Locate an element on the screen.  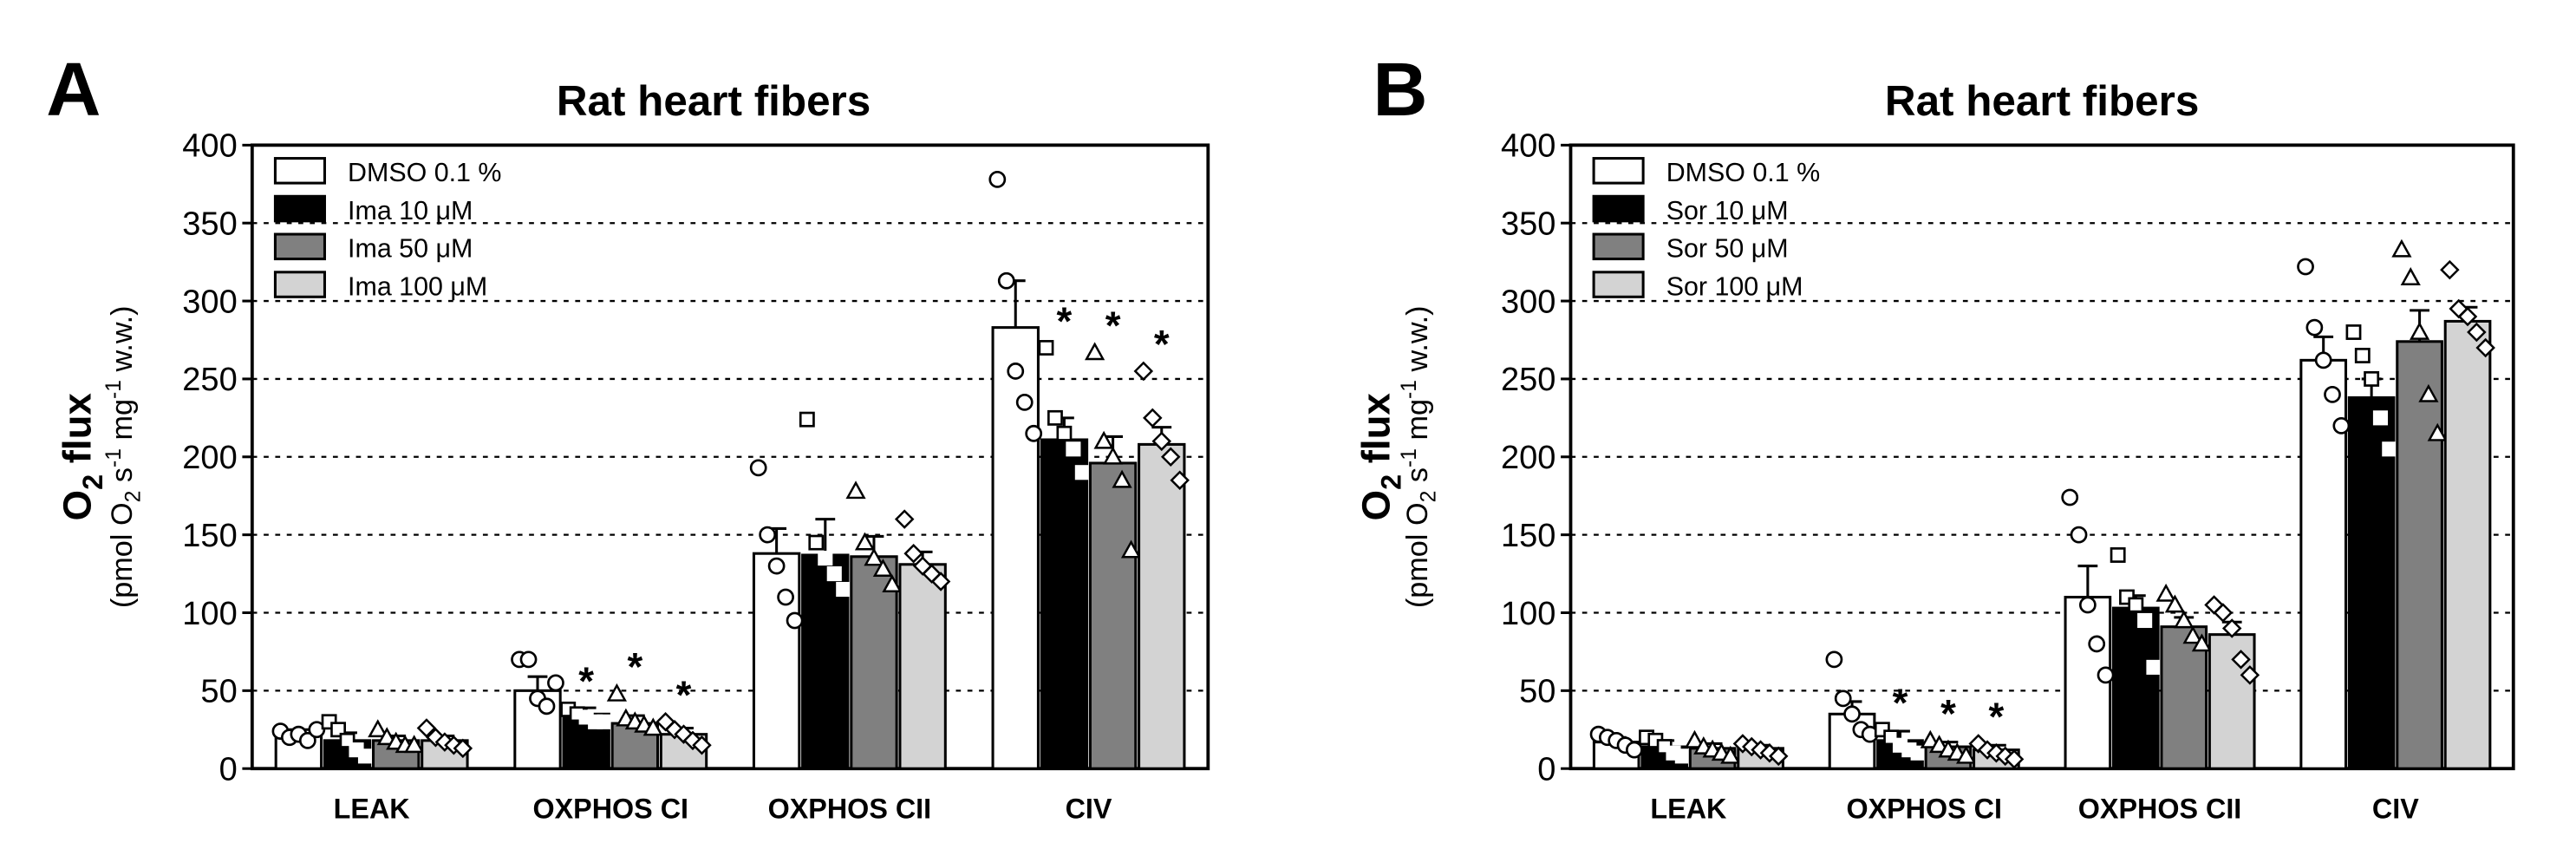
y-tick-label: 100 is located at coordinates (210, 614).